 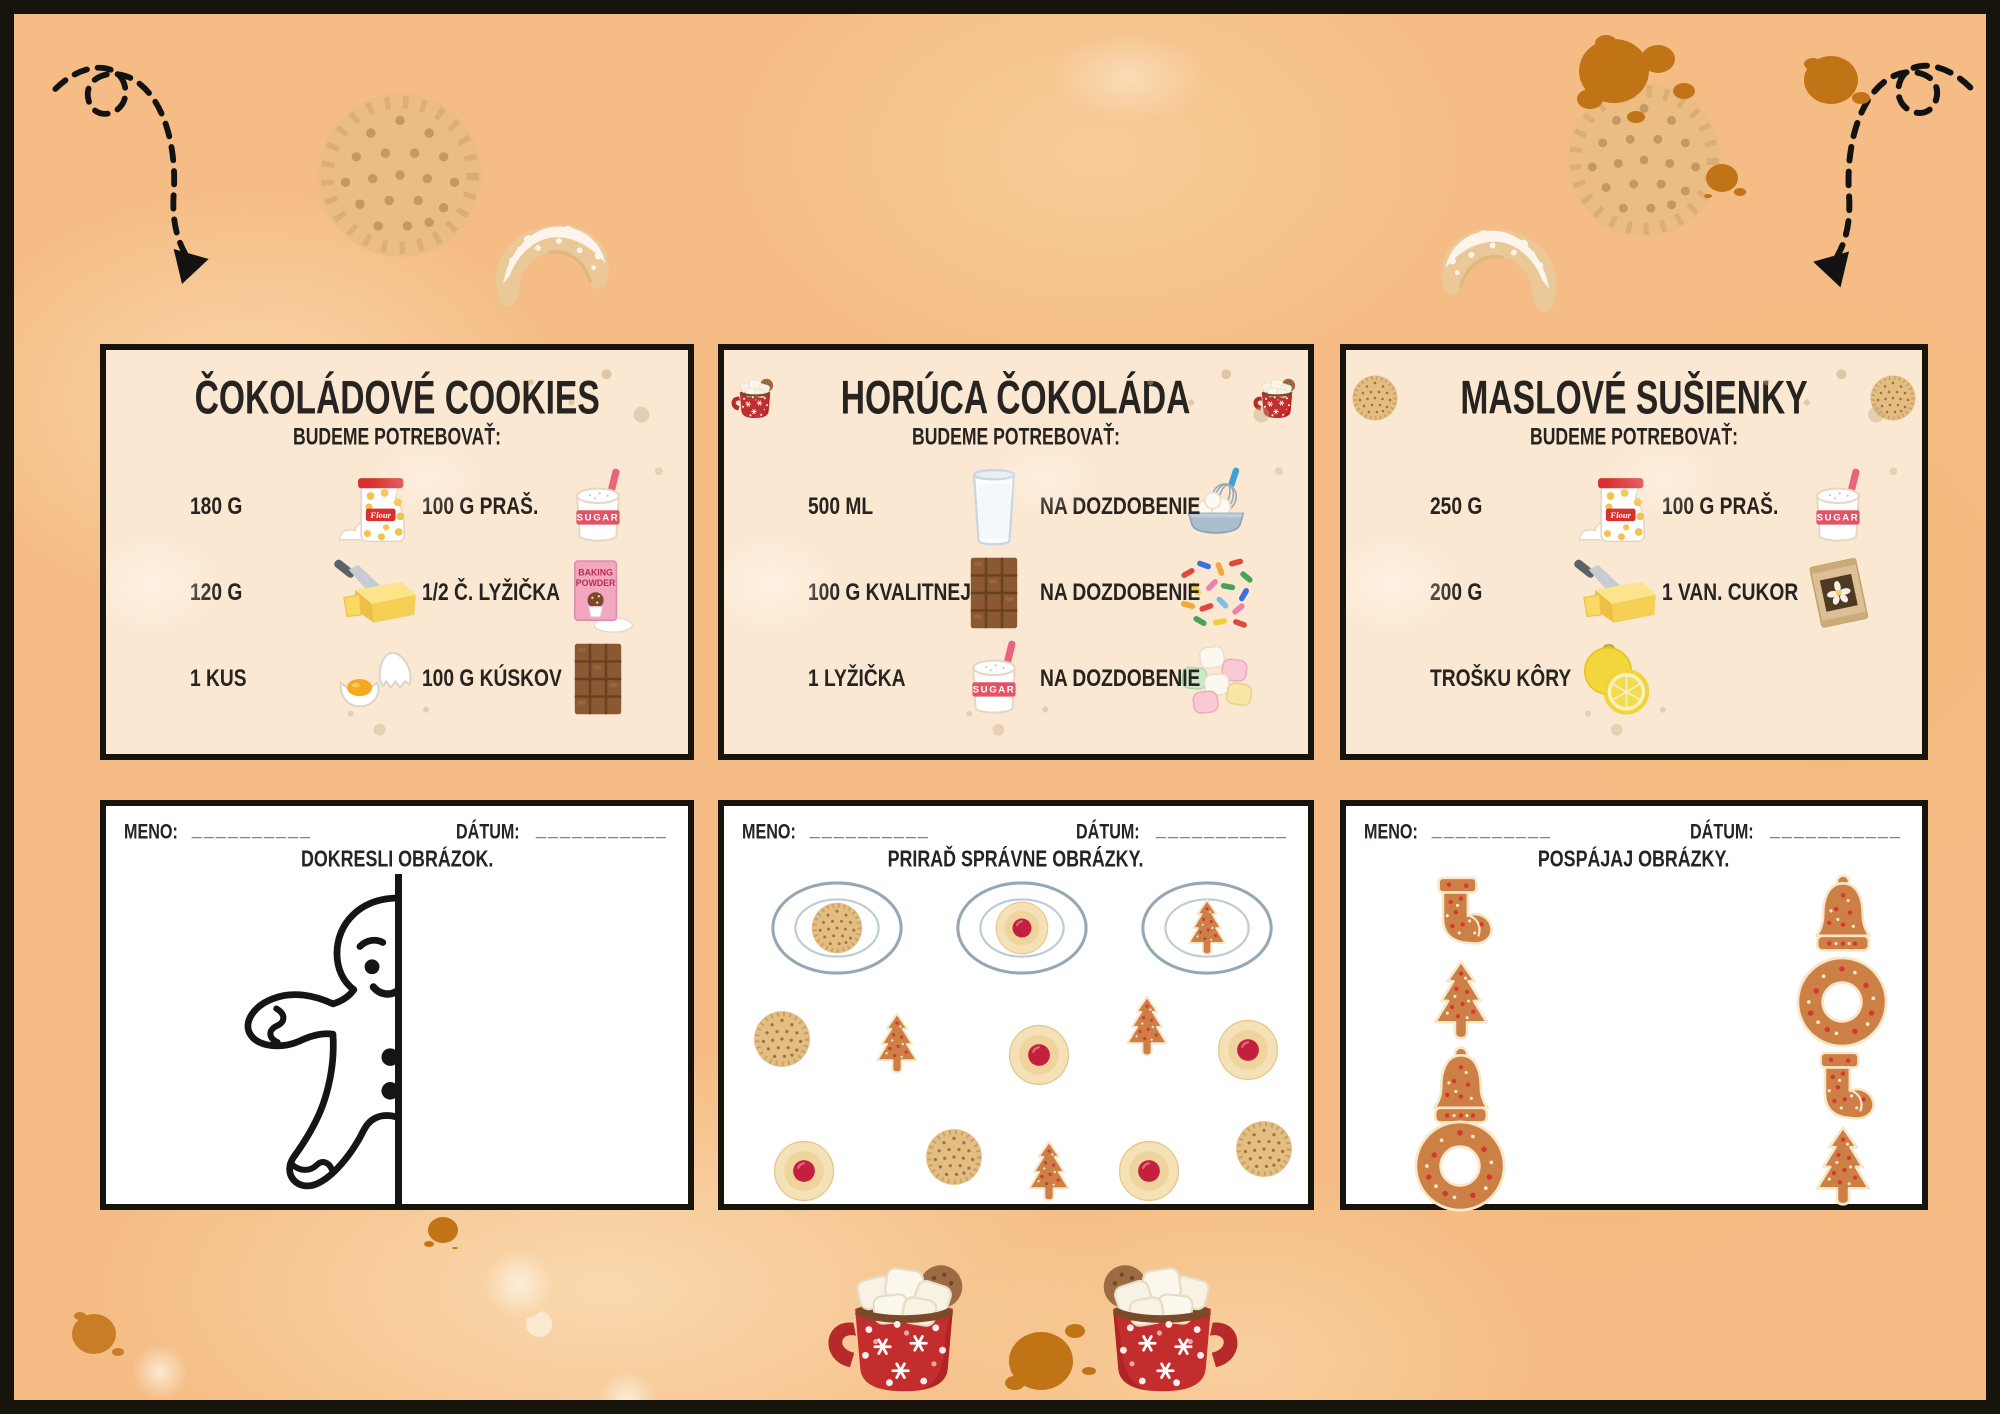 What do you see at coordinates (376, 593) in the screenshot?
I see `butter-knife-icon` at bounding box center [376, 593].